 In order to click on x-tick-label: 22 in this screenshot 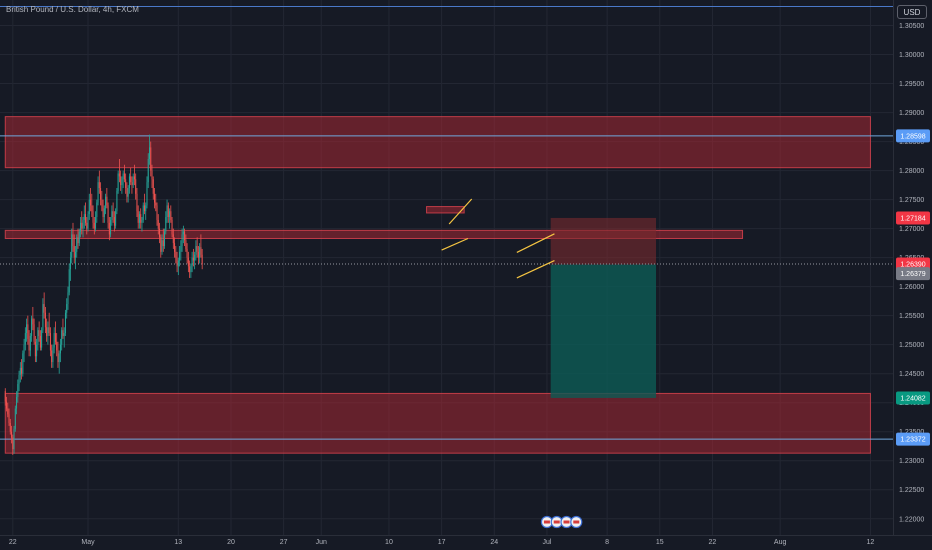, I will do `click(713, 542)`.